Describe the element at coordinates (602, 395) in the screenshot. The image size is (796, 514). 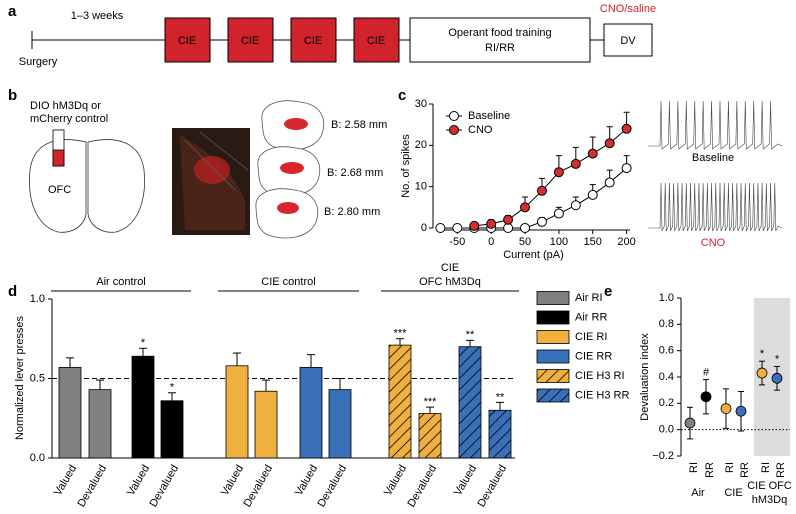
I see `legend-label: CIE H3 RR` at that location.